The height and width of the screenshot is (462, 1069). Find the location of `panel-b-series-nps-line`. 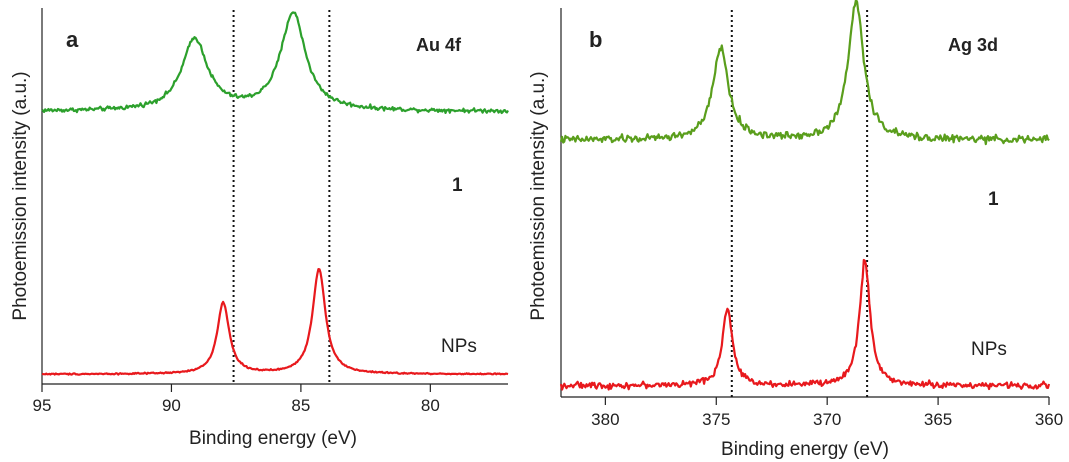

panel-b-series-nps-line is located at coordinates (805, 324).